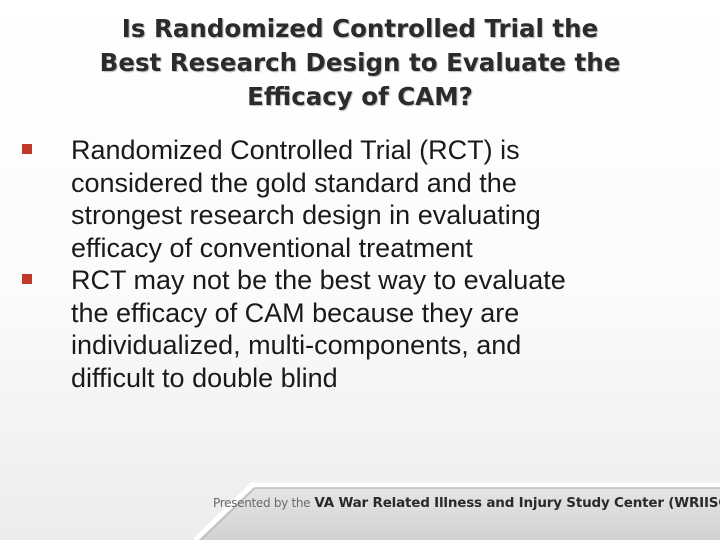  What do you see at coordinates (262, 503) in the screenshot?
I see `footer-prefix: Presented by the` at bounding box center [262, 503].